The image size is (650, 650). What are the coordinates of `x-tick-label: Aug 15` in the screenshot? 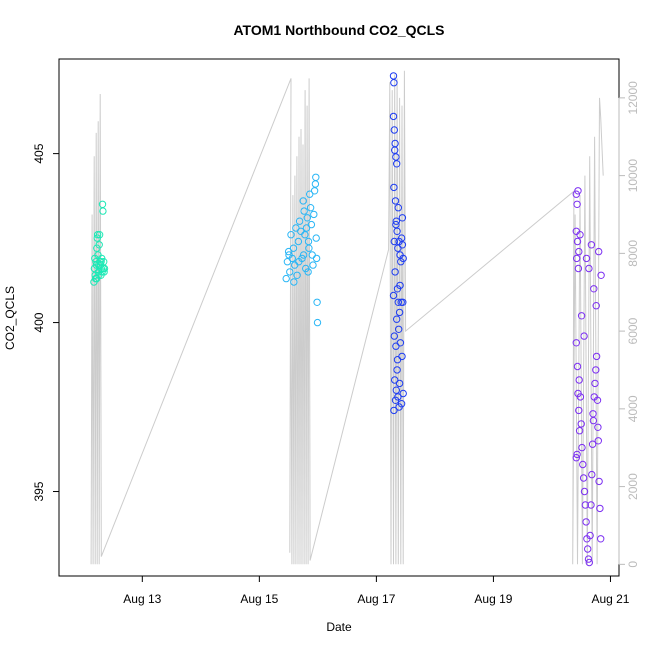 It's located at (259, 599).